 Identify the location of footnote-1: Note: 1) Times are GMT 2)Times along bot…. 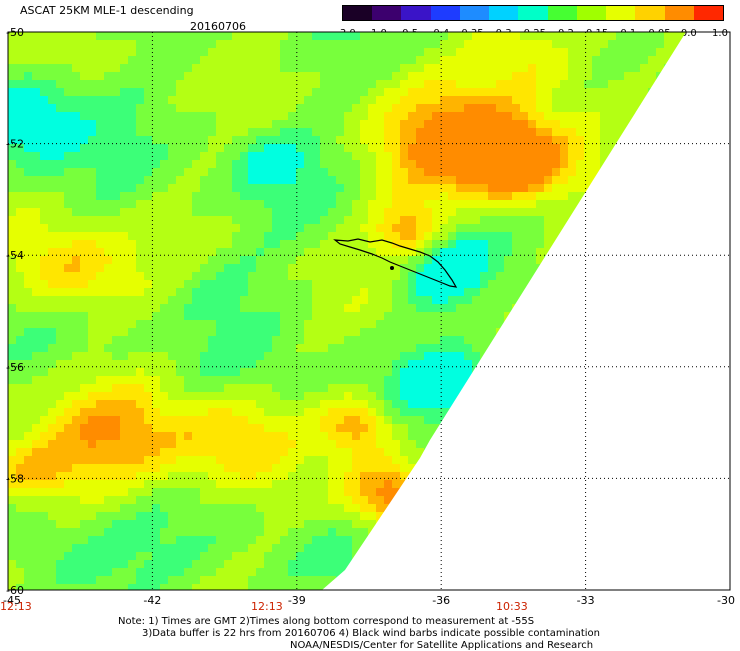
(326, 622).